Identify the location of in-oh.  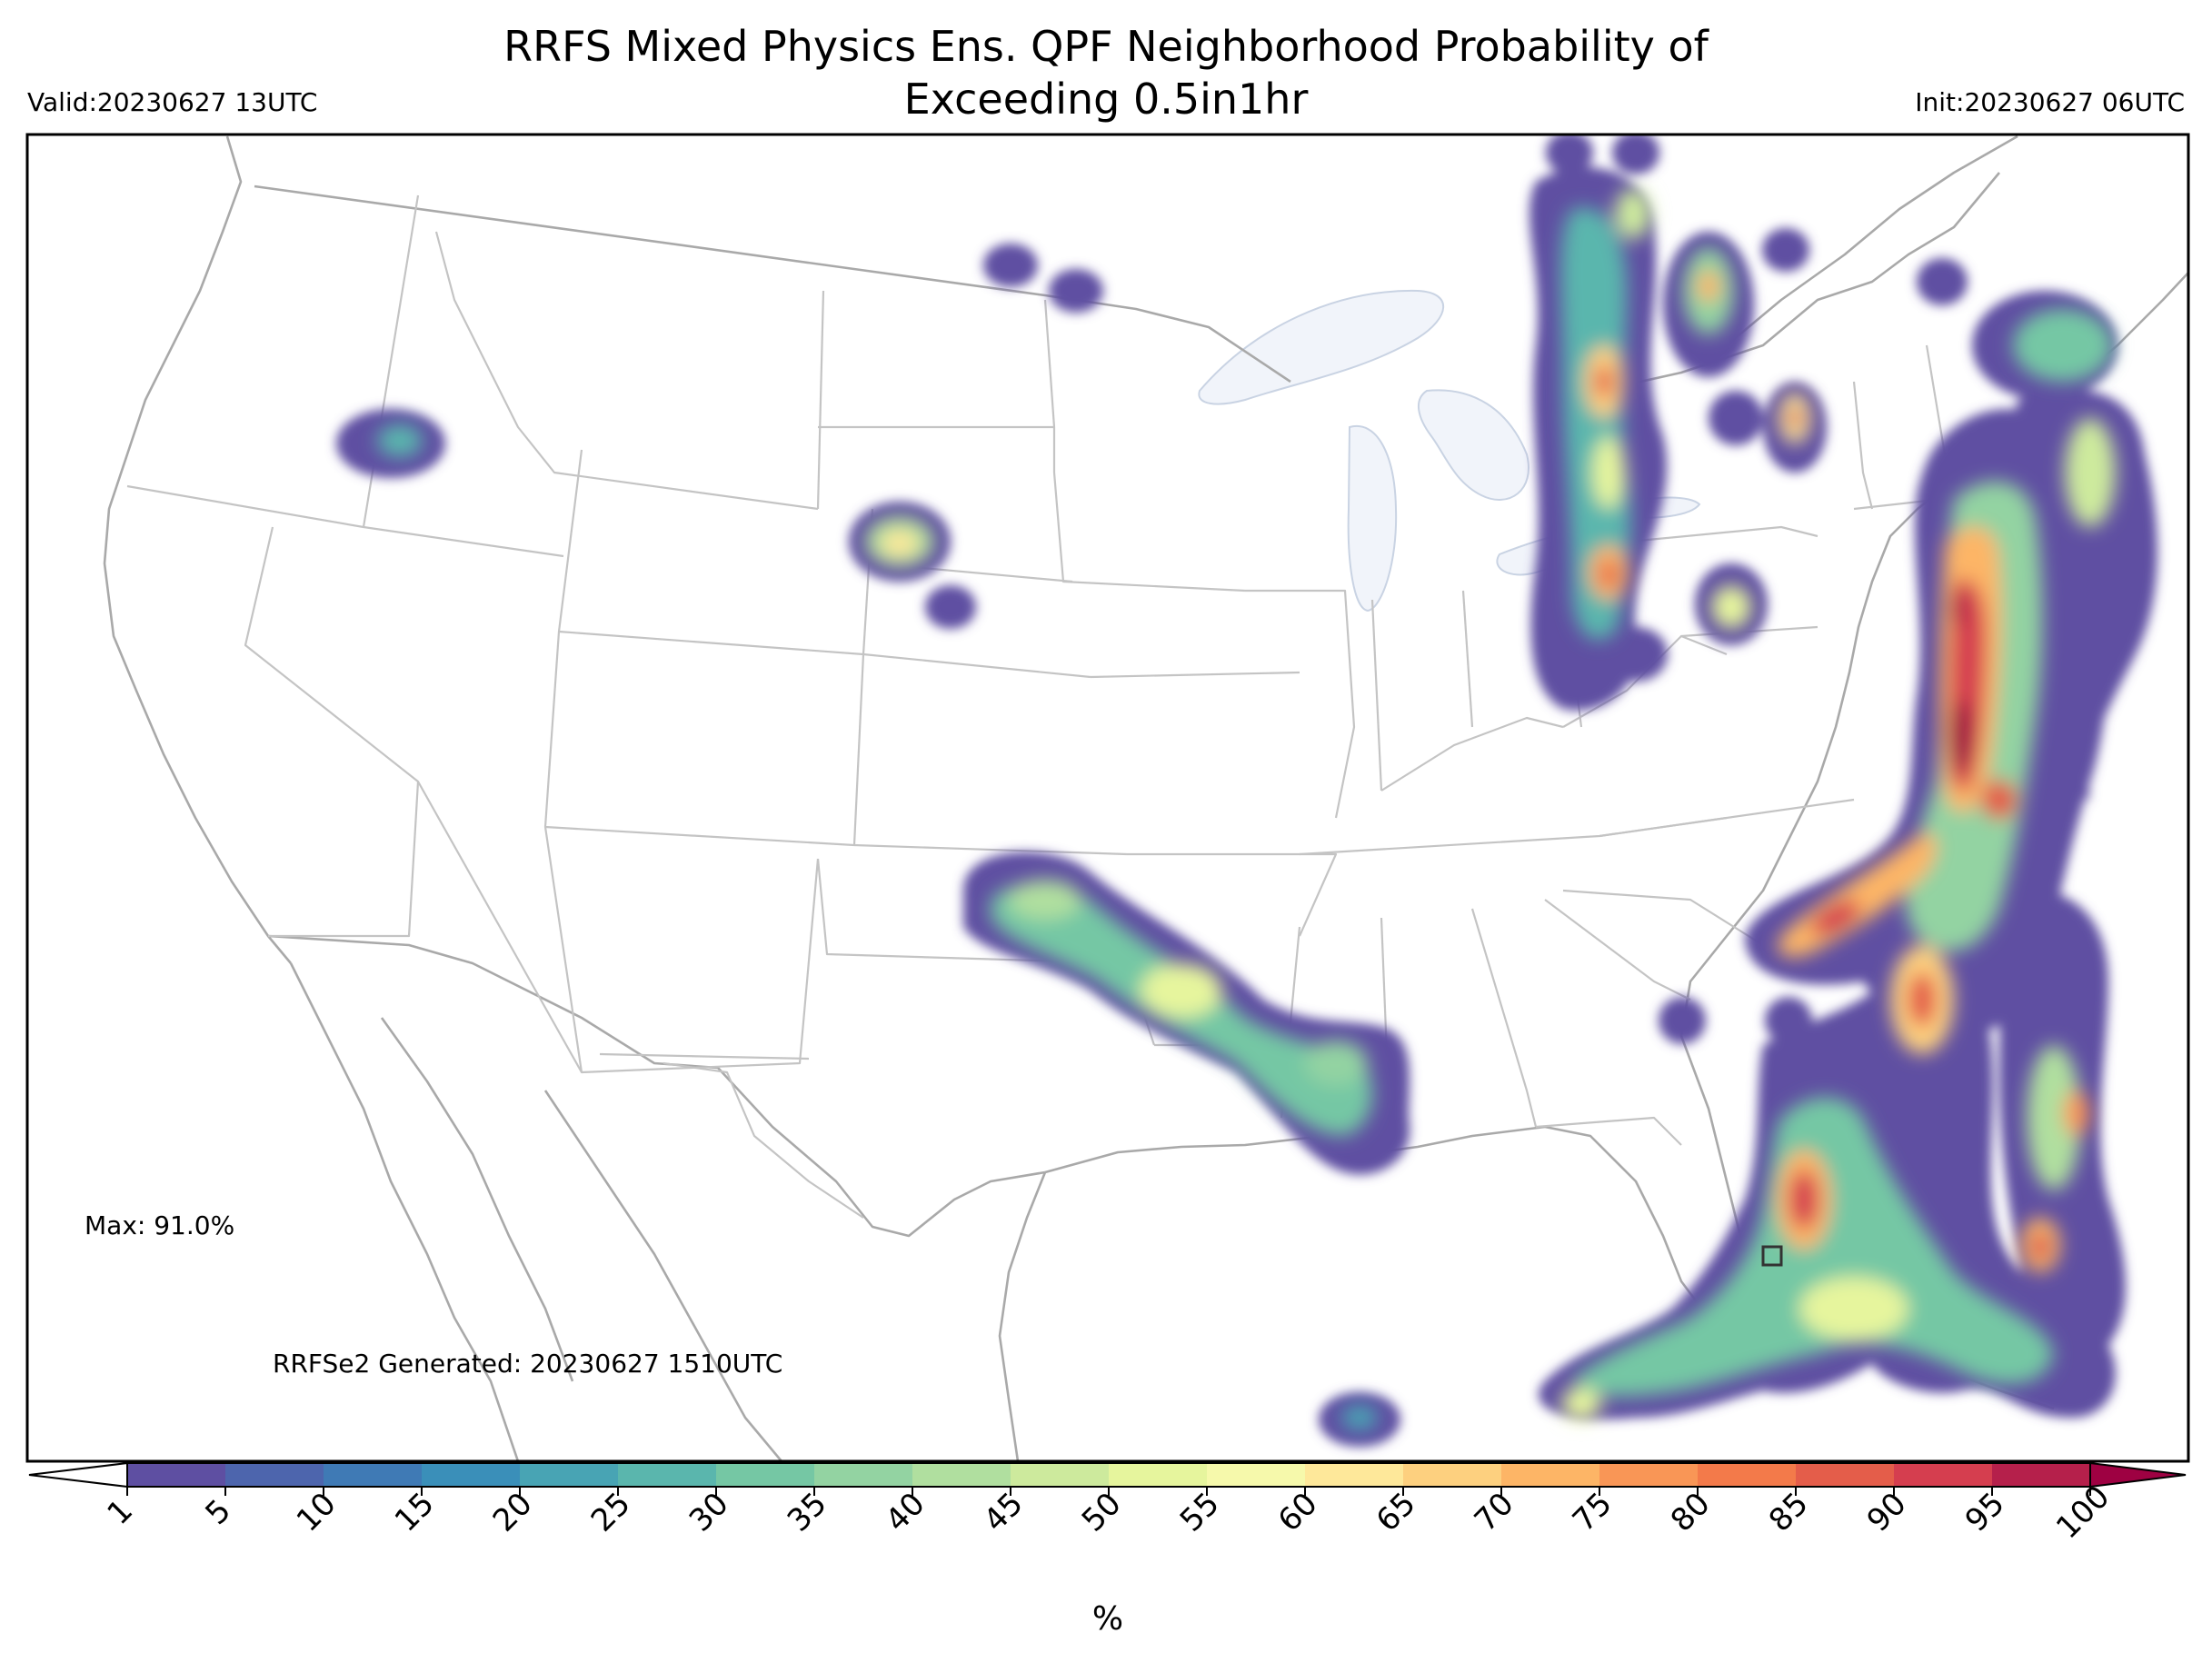
(1467, 659).